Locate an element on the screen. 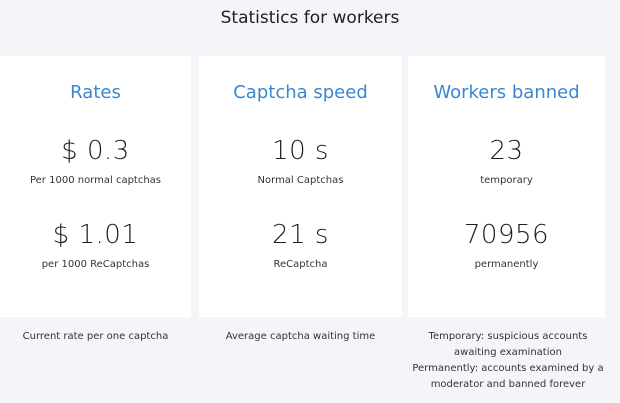 This screenshot has height=403, width=620. stat-label: temporary is located at coordinates (506, 180).